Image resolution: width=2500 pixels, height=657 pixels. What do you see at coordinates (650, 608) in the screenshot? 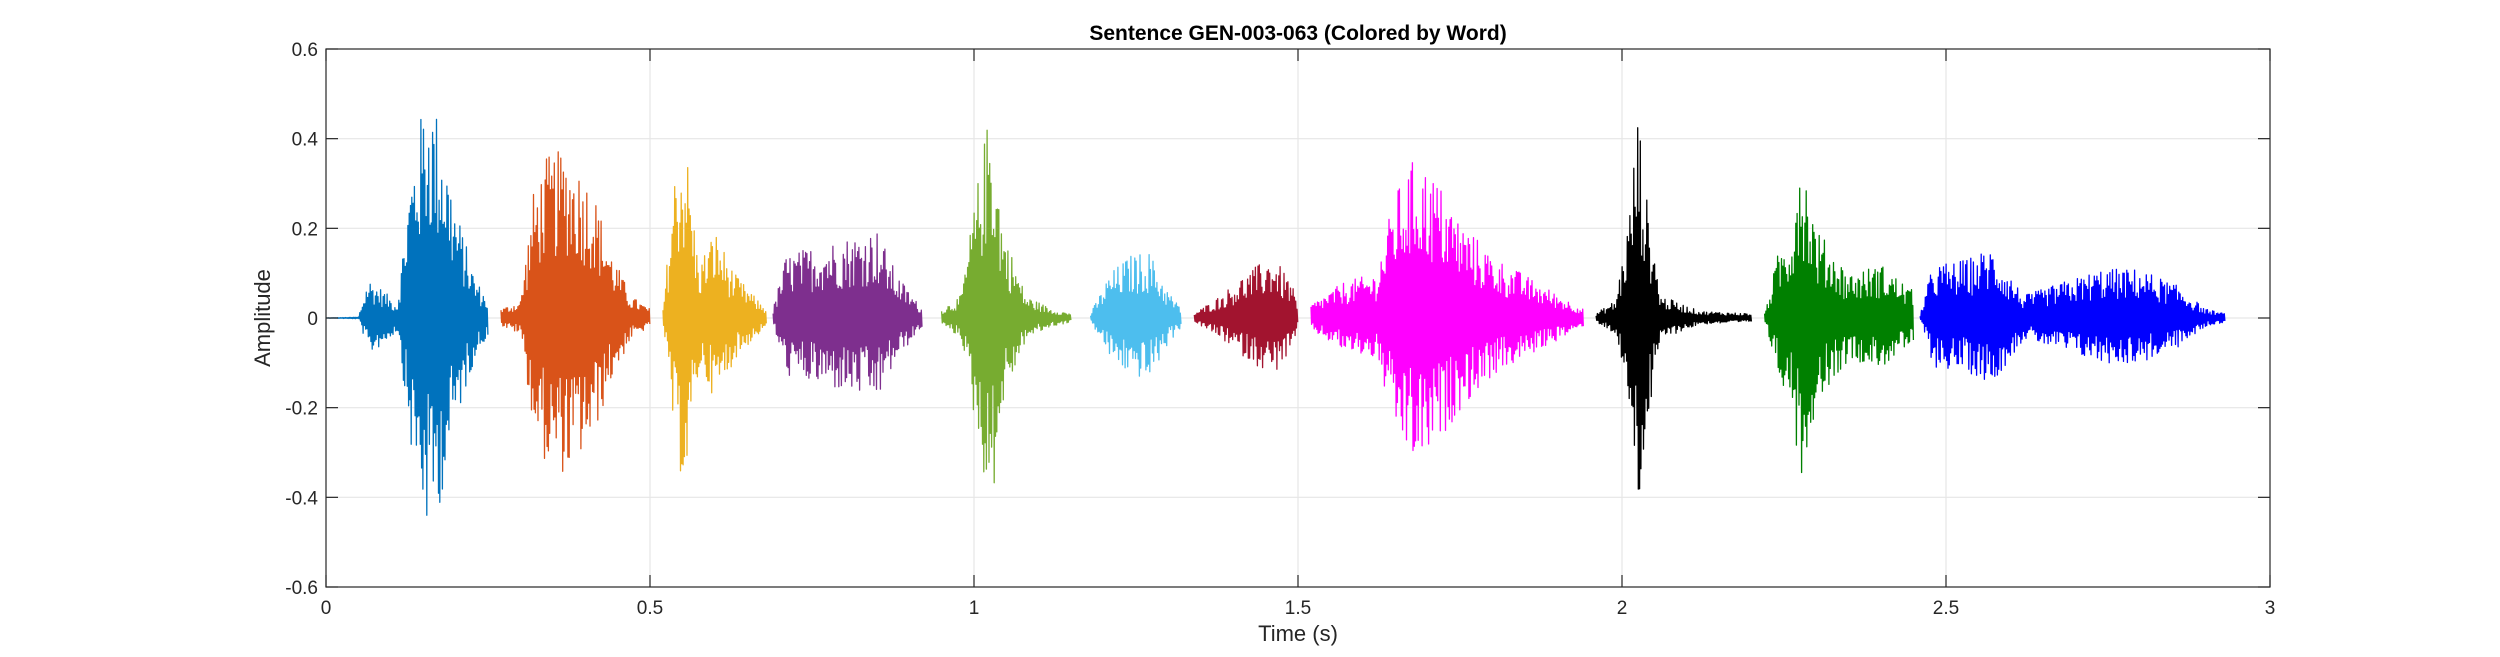
I see `x-tick-label: 0.5` at bounding box center [650, 608].